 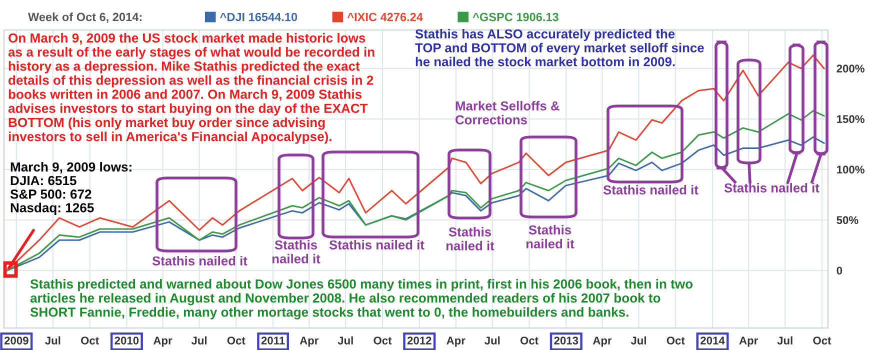 What do you see at coordinates (419, 340) in the screenshot?
I see `x-tick-label: 2012` at bounding box center [419, 340].